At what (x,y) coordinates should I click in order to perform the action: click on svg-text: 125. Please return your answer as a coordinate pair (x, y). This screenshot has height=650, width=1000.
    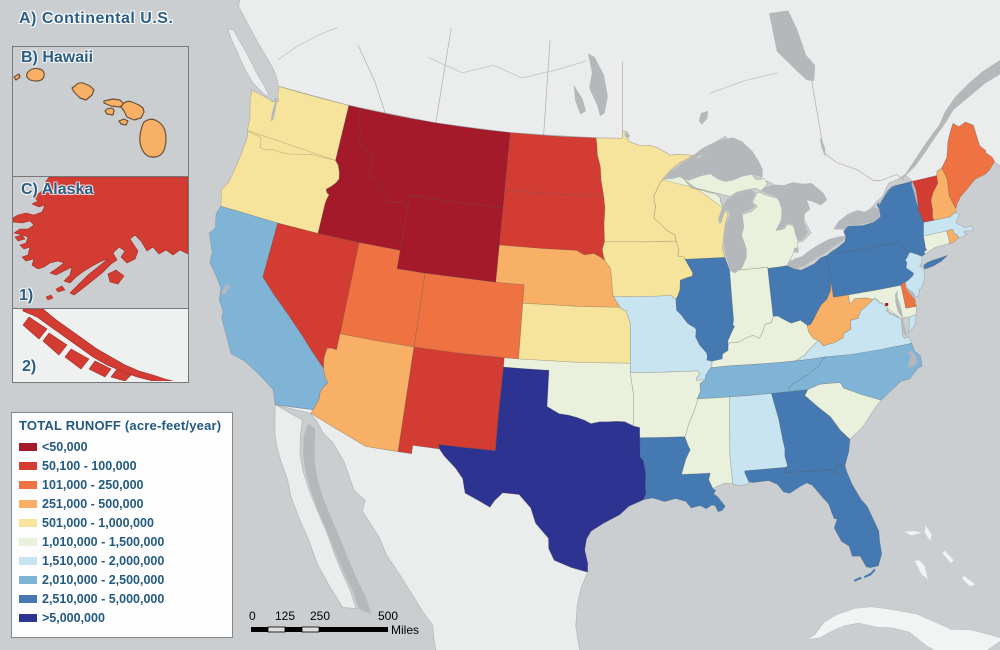
    Looking at the image, I should click on (285, 616).